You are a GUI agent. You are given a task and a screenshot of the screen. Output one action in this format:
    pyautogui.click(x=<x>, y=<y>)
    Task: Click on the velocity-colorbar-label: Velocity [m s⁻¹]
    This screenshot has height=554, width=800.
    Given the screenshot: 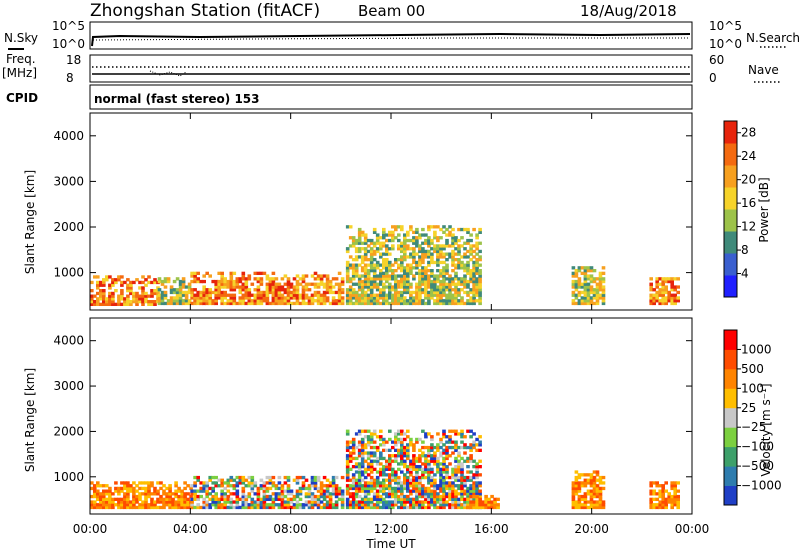 What is the action you would take?
    pyautogui.click(x=766, y=429)
    